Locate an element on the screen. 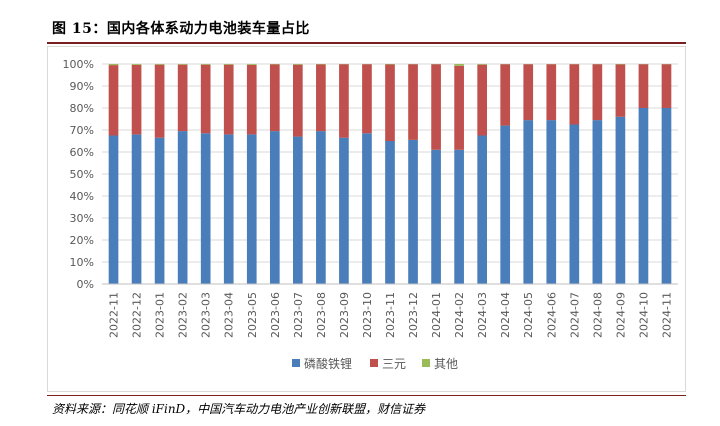 This screenshot has height=426, width=720. x-tick-label: 2023-08 is located at coordinates (321, 315).